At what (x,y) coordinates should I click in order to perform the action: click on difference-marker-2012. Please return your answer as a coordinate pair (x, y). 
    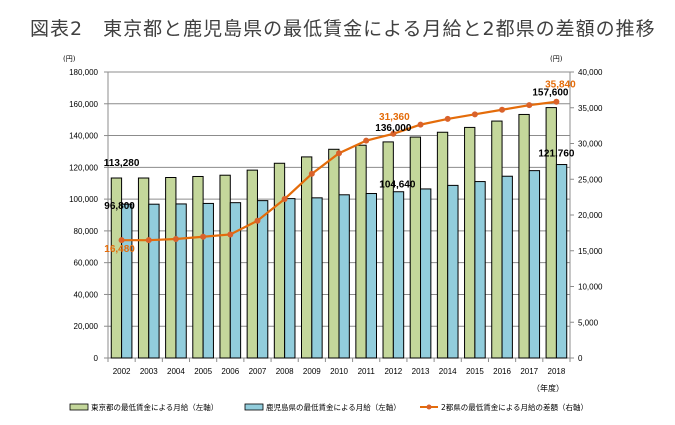
    Looking at the image, I should click on (393, 133).